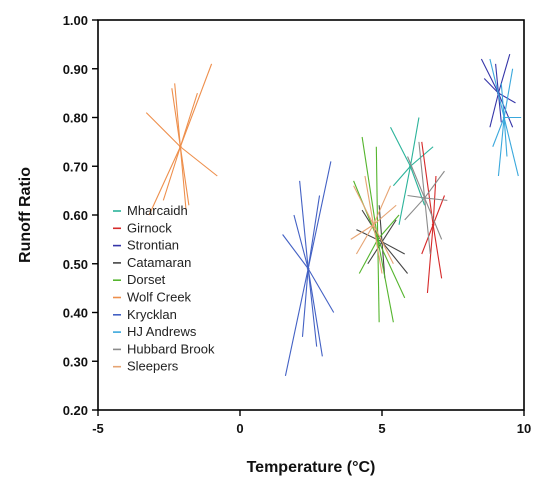  What do you see at coordinates (153, 366) in the screenshot?
I see `legend-label: Sleepers` at bounding box center [153, 366].